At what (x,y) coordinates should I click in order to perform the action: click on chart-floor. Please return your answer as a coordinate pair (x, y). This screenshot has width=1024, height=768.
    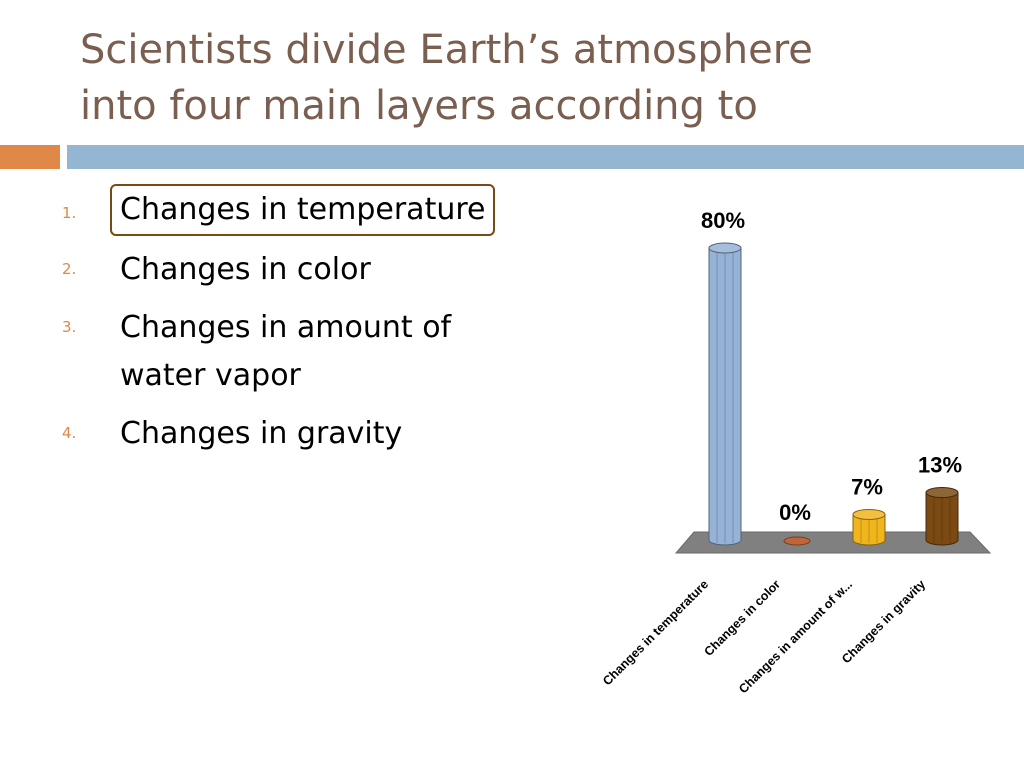
    Looking at the image, I should click on (833, 542).